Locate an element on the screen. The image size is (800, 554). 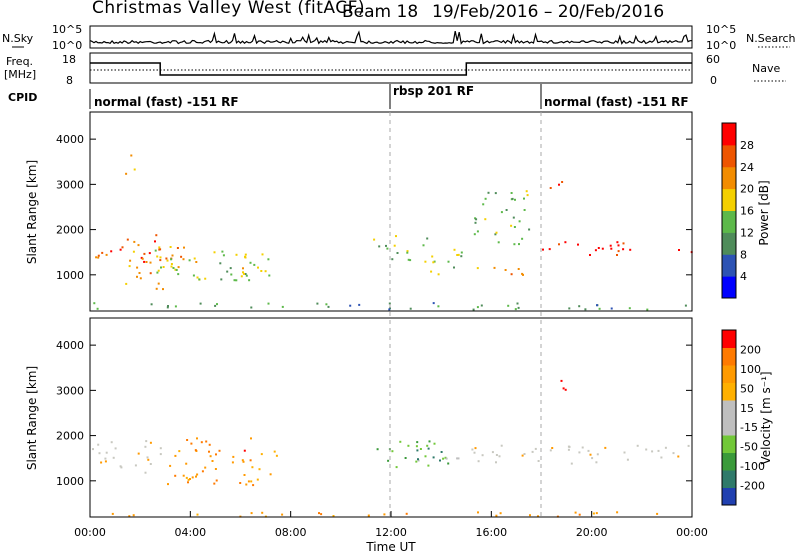
colorbar-tick: 20 is located at coordinates (747, 189).